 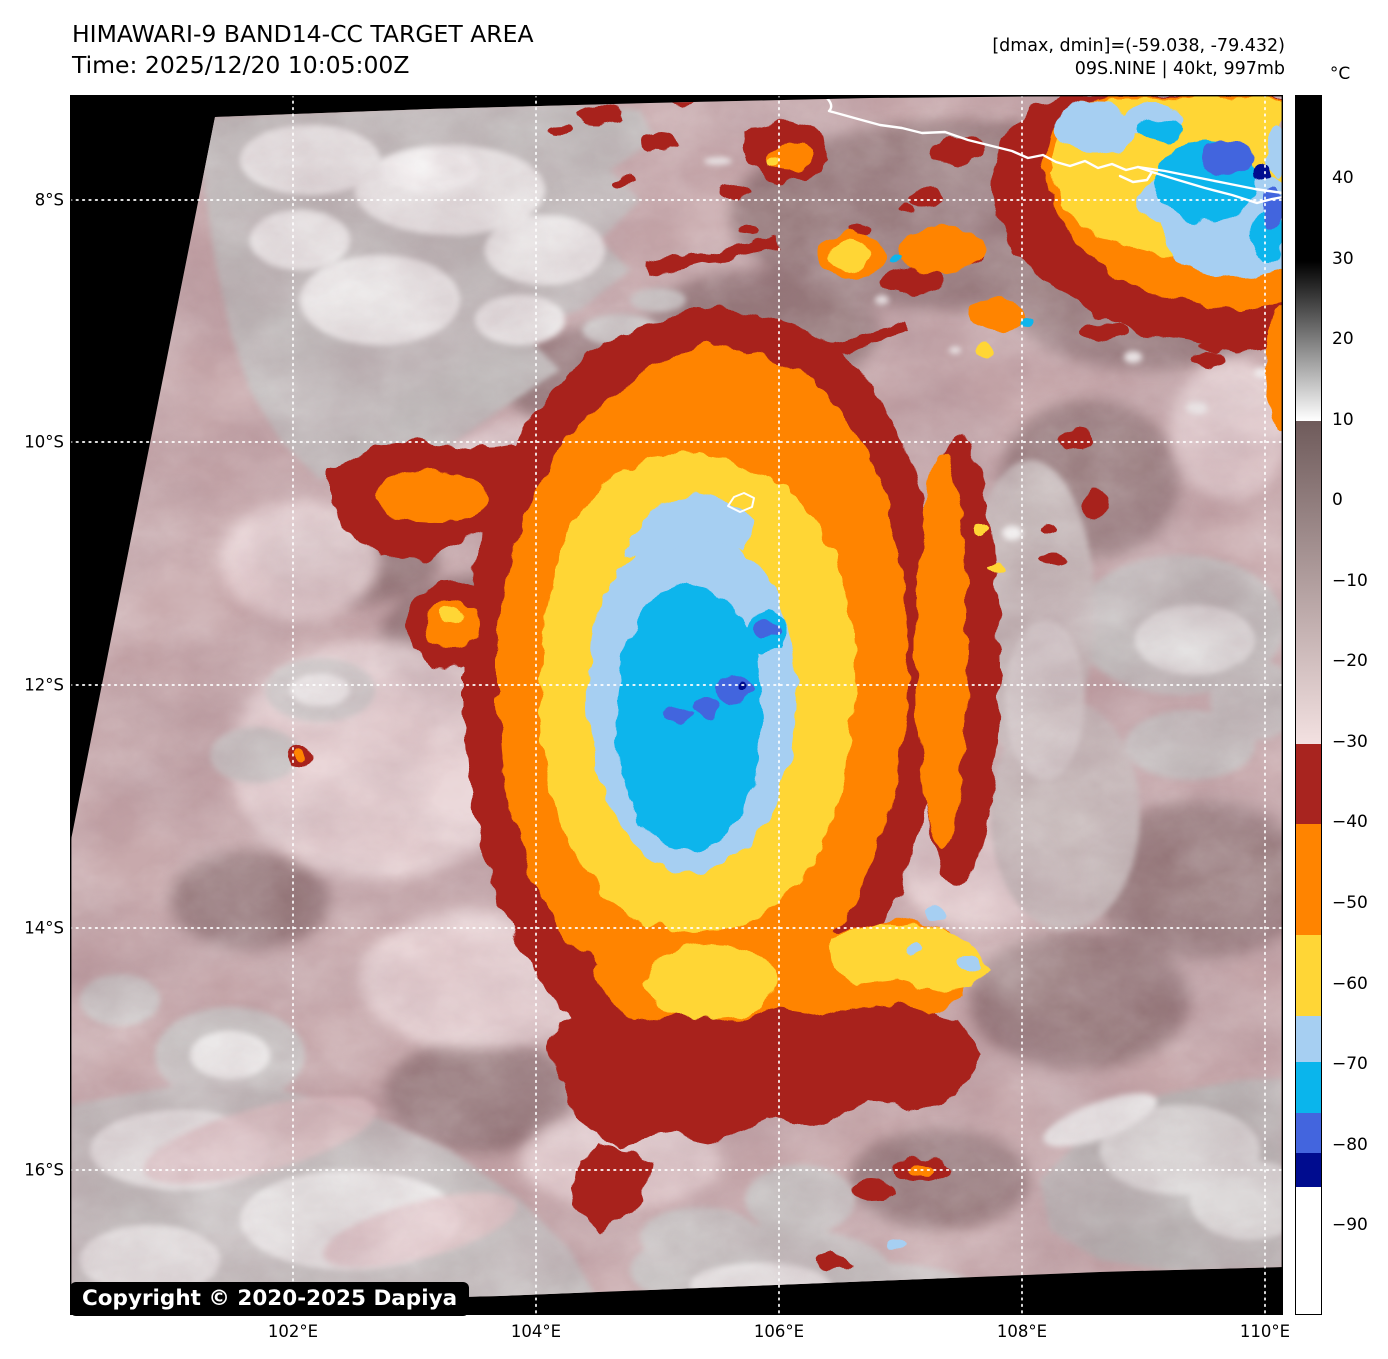 What do you see at coordinates (1350, 903) in the screenshot?
I see `cb-tick: −50` at bounding box center [1350, 903].